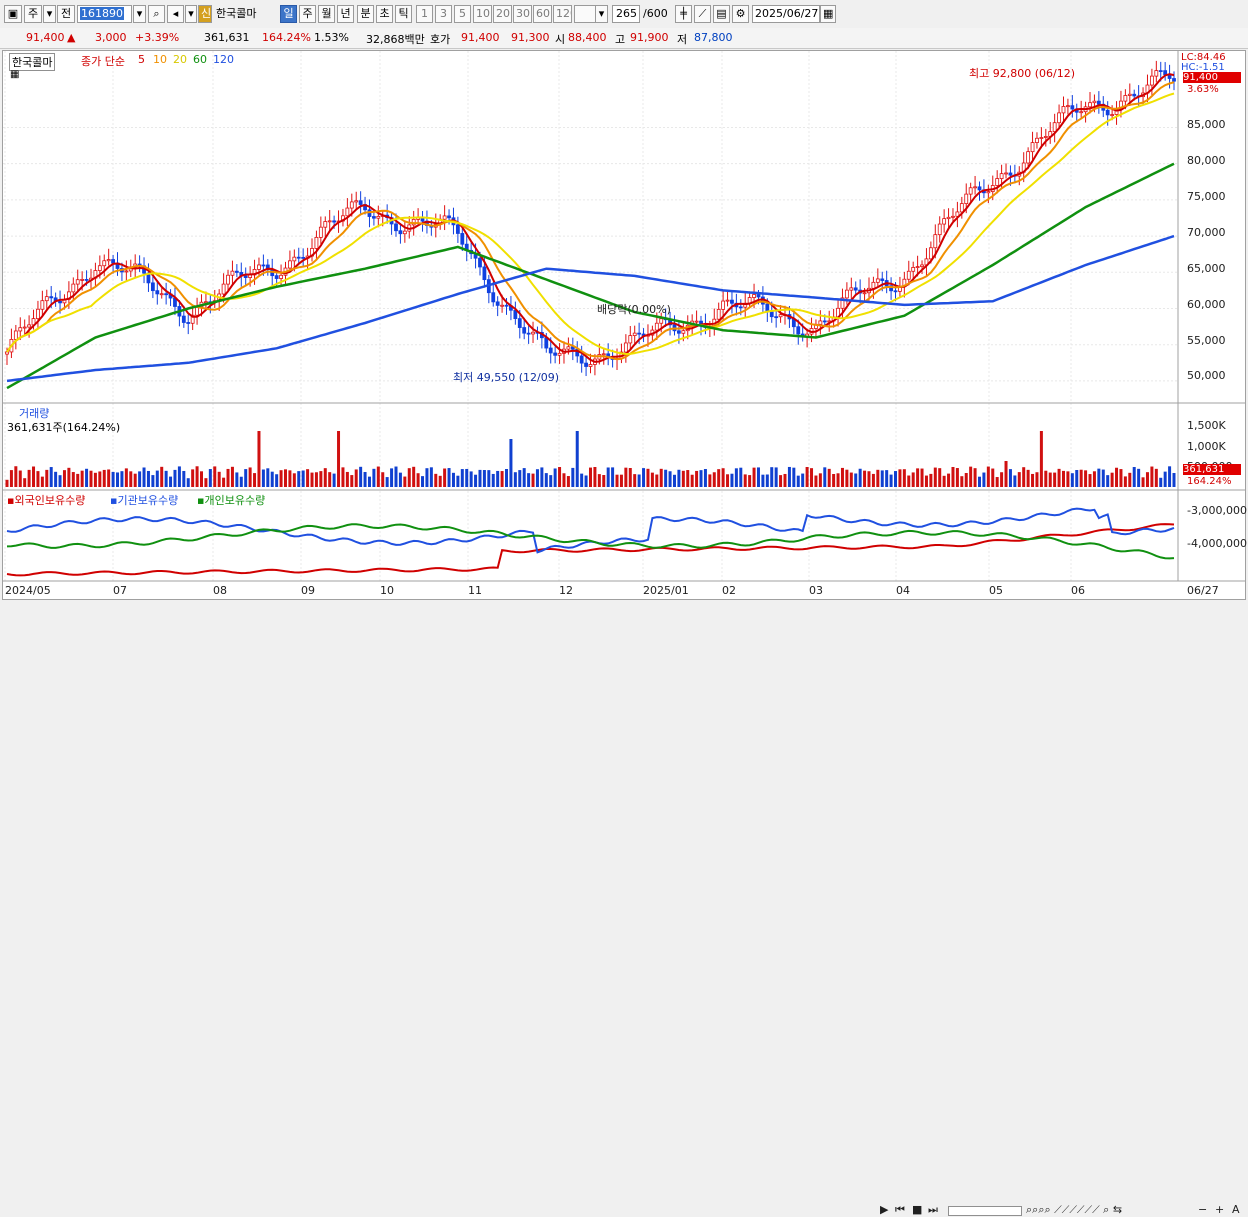  What do you see at coordinates (33, 14) in the screenshot?
I see `market-select: 주` at bounding box center [33, 14].